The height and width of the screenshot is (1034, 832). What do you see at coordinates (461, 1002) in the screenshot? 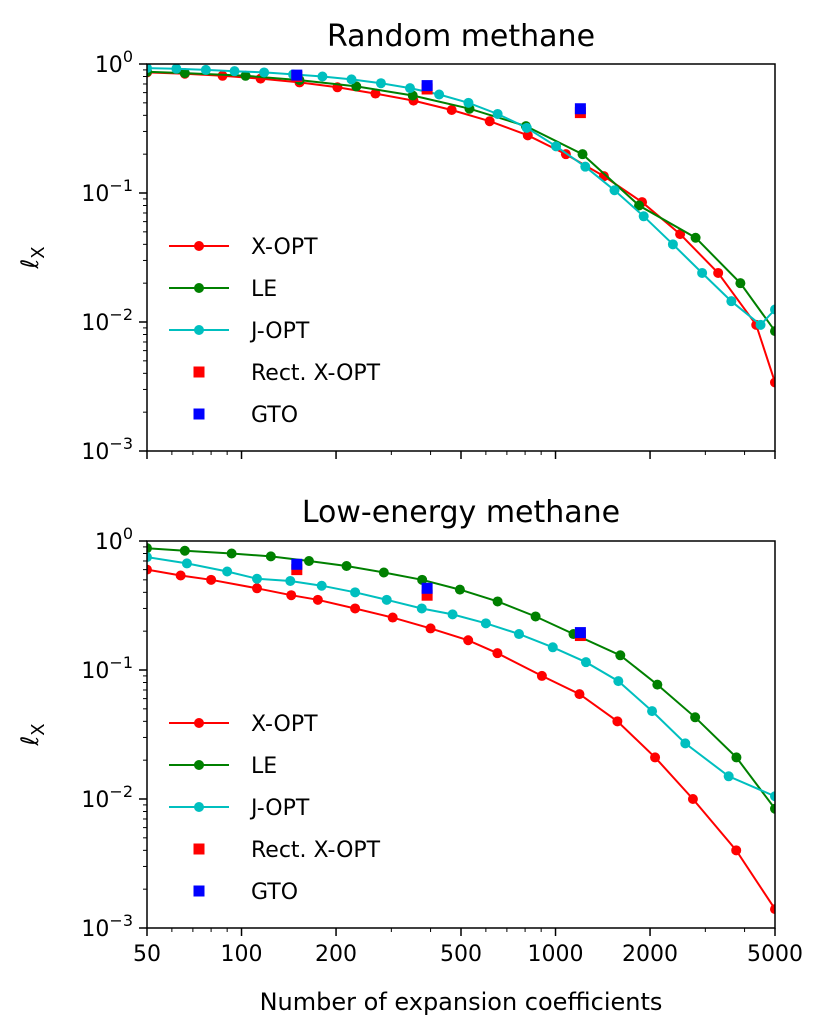
I see `x-axis-label: Number of expansion coefficients` at bounding box center [461, 1002].